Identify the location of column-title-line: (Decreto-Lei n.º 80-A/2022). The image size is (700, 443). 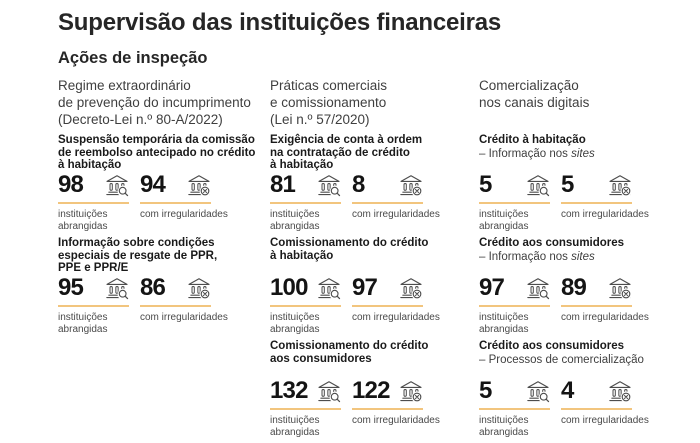
(140, 119).